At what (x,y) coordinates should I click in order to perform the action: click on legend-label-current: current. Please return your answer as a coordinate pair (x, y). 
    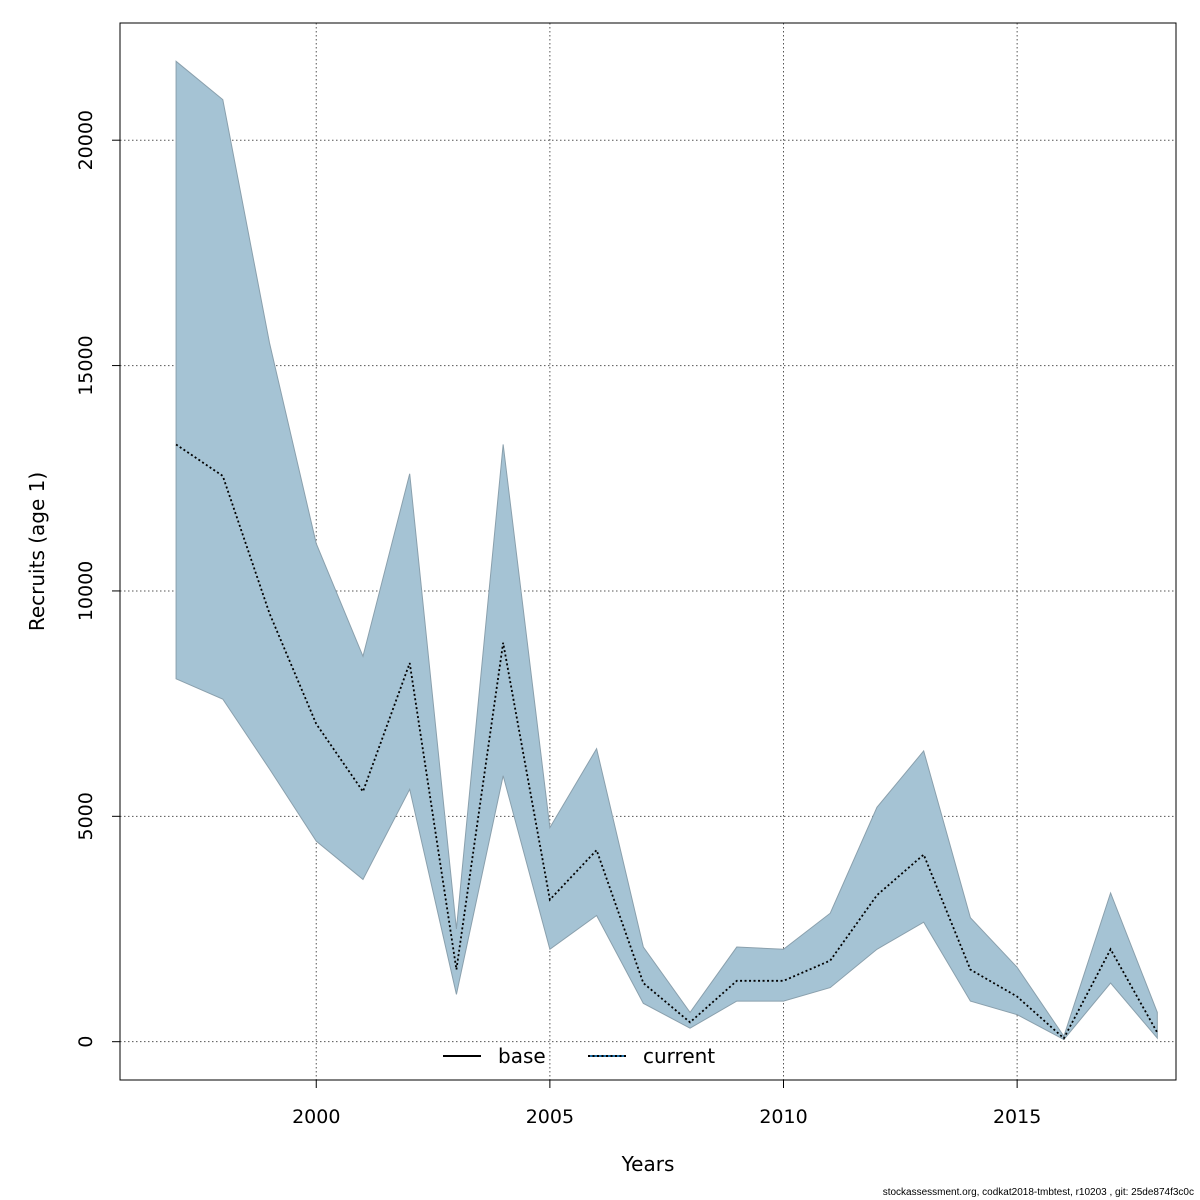
    Looking at the image, I should click on (679, 1056).